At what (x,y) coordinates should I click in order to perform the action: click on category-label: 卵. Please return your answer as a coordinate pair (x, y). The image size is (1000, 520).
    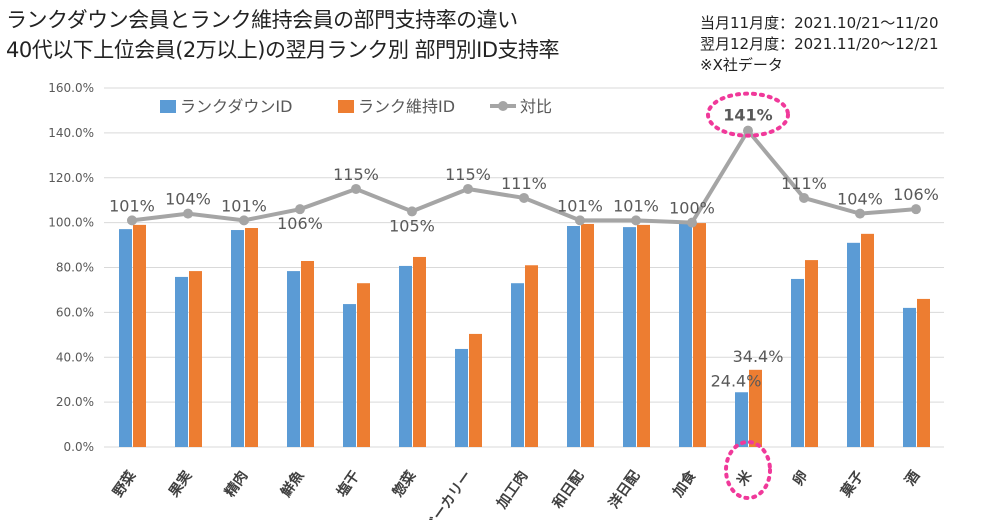
    Looking at the image, I should click on (800, 478).